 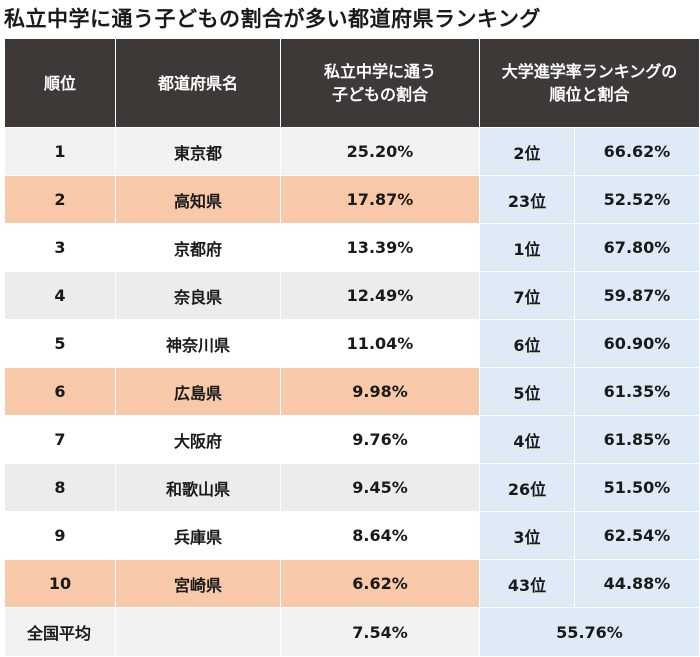 I want to click on header-university-ranking: 大学進学率ランキングの 順位と割合, so click(x=589, y=83).